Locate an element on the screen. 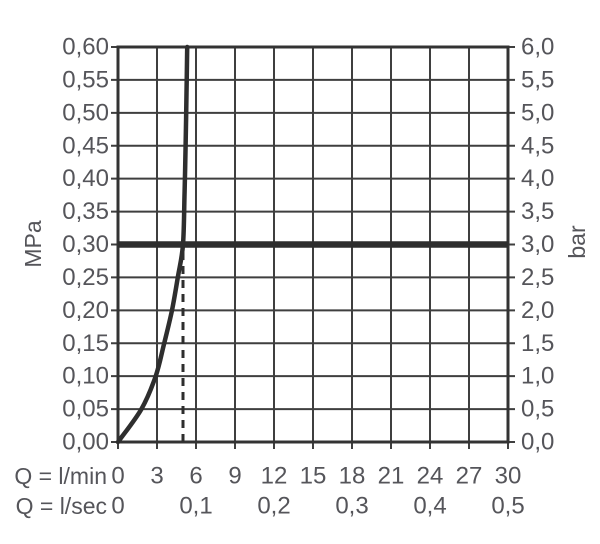  y-right-tick-label: 5,5 is located at coordinates (537, 79).